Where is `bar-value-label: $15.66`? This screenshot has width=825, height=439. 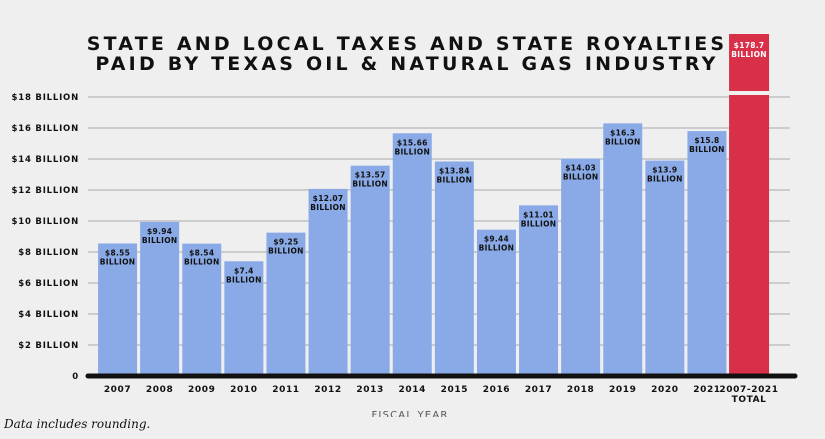
bar-value-label: $15.66 is located at coordinates (412, 142).